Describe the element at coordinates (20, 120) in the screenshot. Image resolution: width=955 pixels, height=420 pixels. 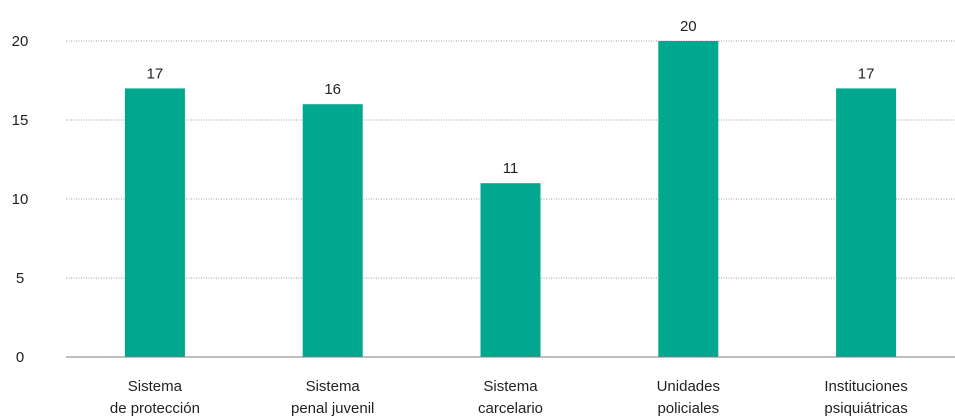
I see `y-tick-label: 15` at that location.